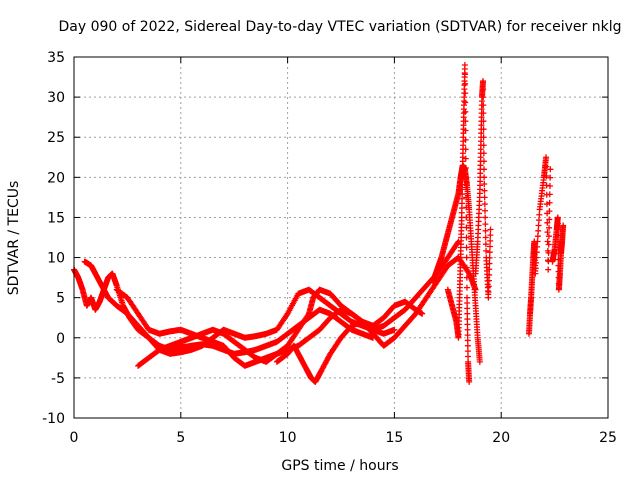  I want to click on x-tick-label: 20, so click(501, 438).